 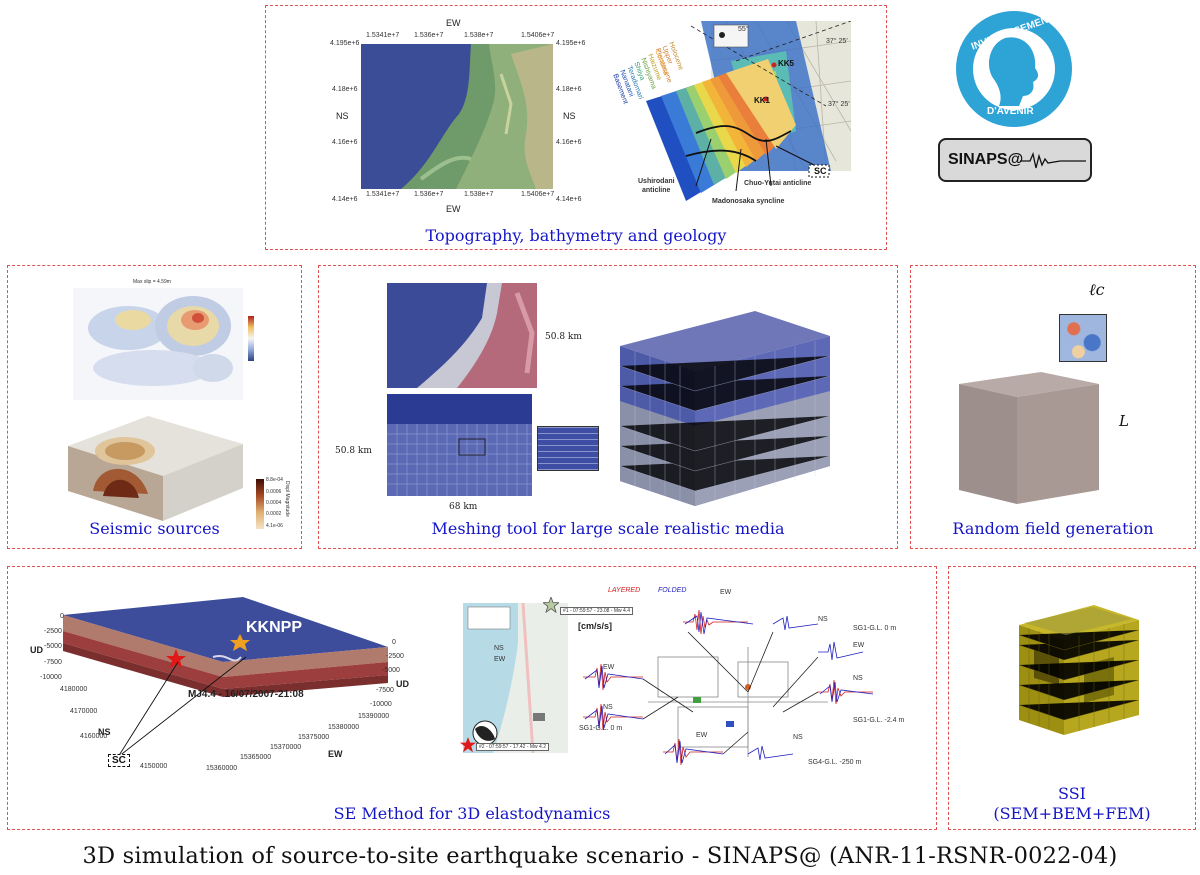 I want to click on y-tick-right-4: 4.14e+6, so click(x=569, y=199).